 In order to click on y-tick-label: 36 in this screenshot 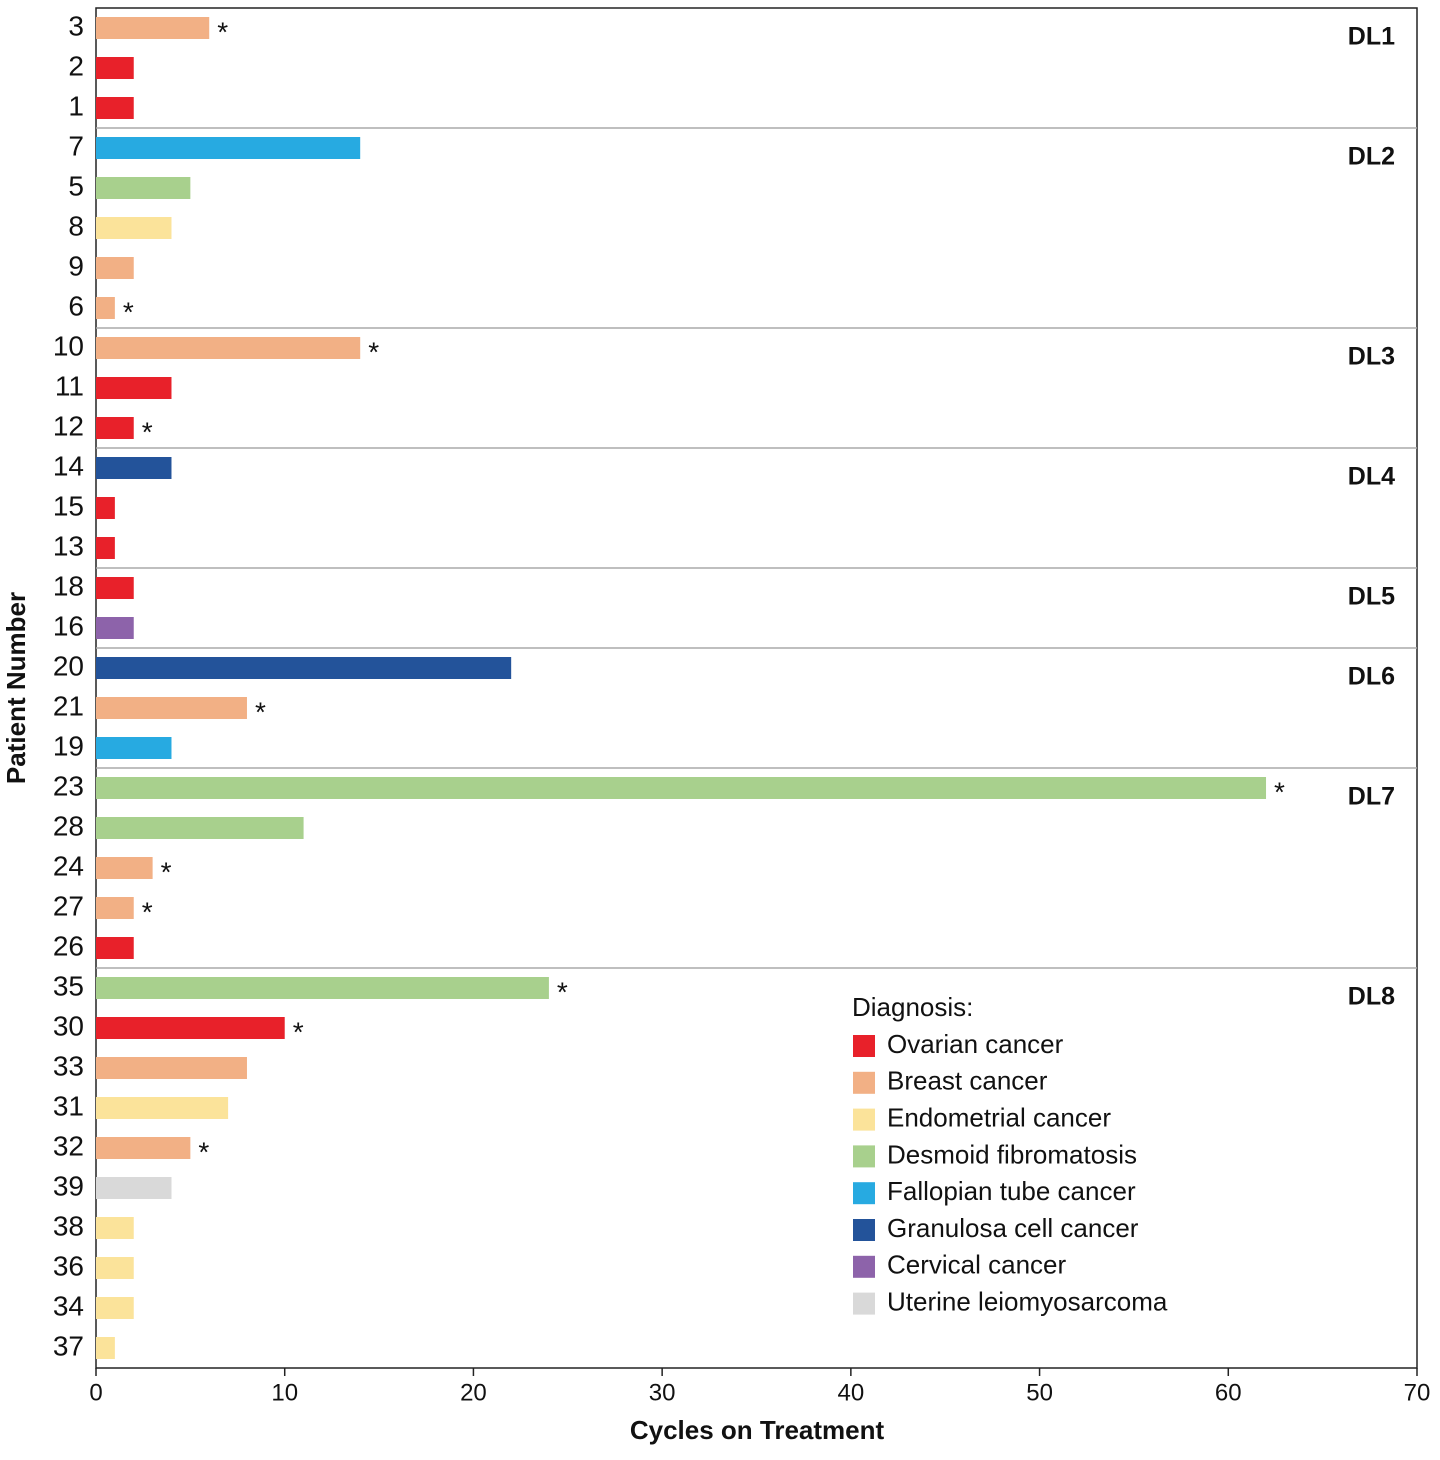, I will do `click(68, 1265)`.